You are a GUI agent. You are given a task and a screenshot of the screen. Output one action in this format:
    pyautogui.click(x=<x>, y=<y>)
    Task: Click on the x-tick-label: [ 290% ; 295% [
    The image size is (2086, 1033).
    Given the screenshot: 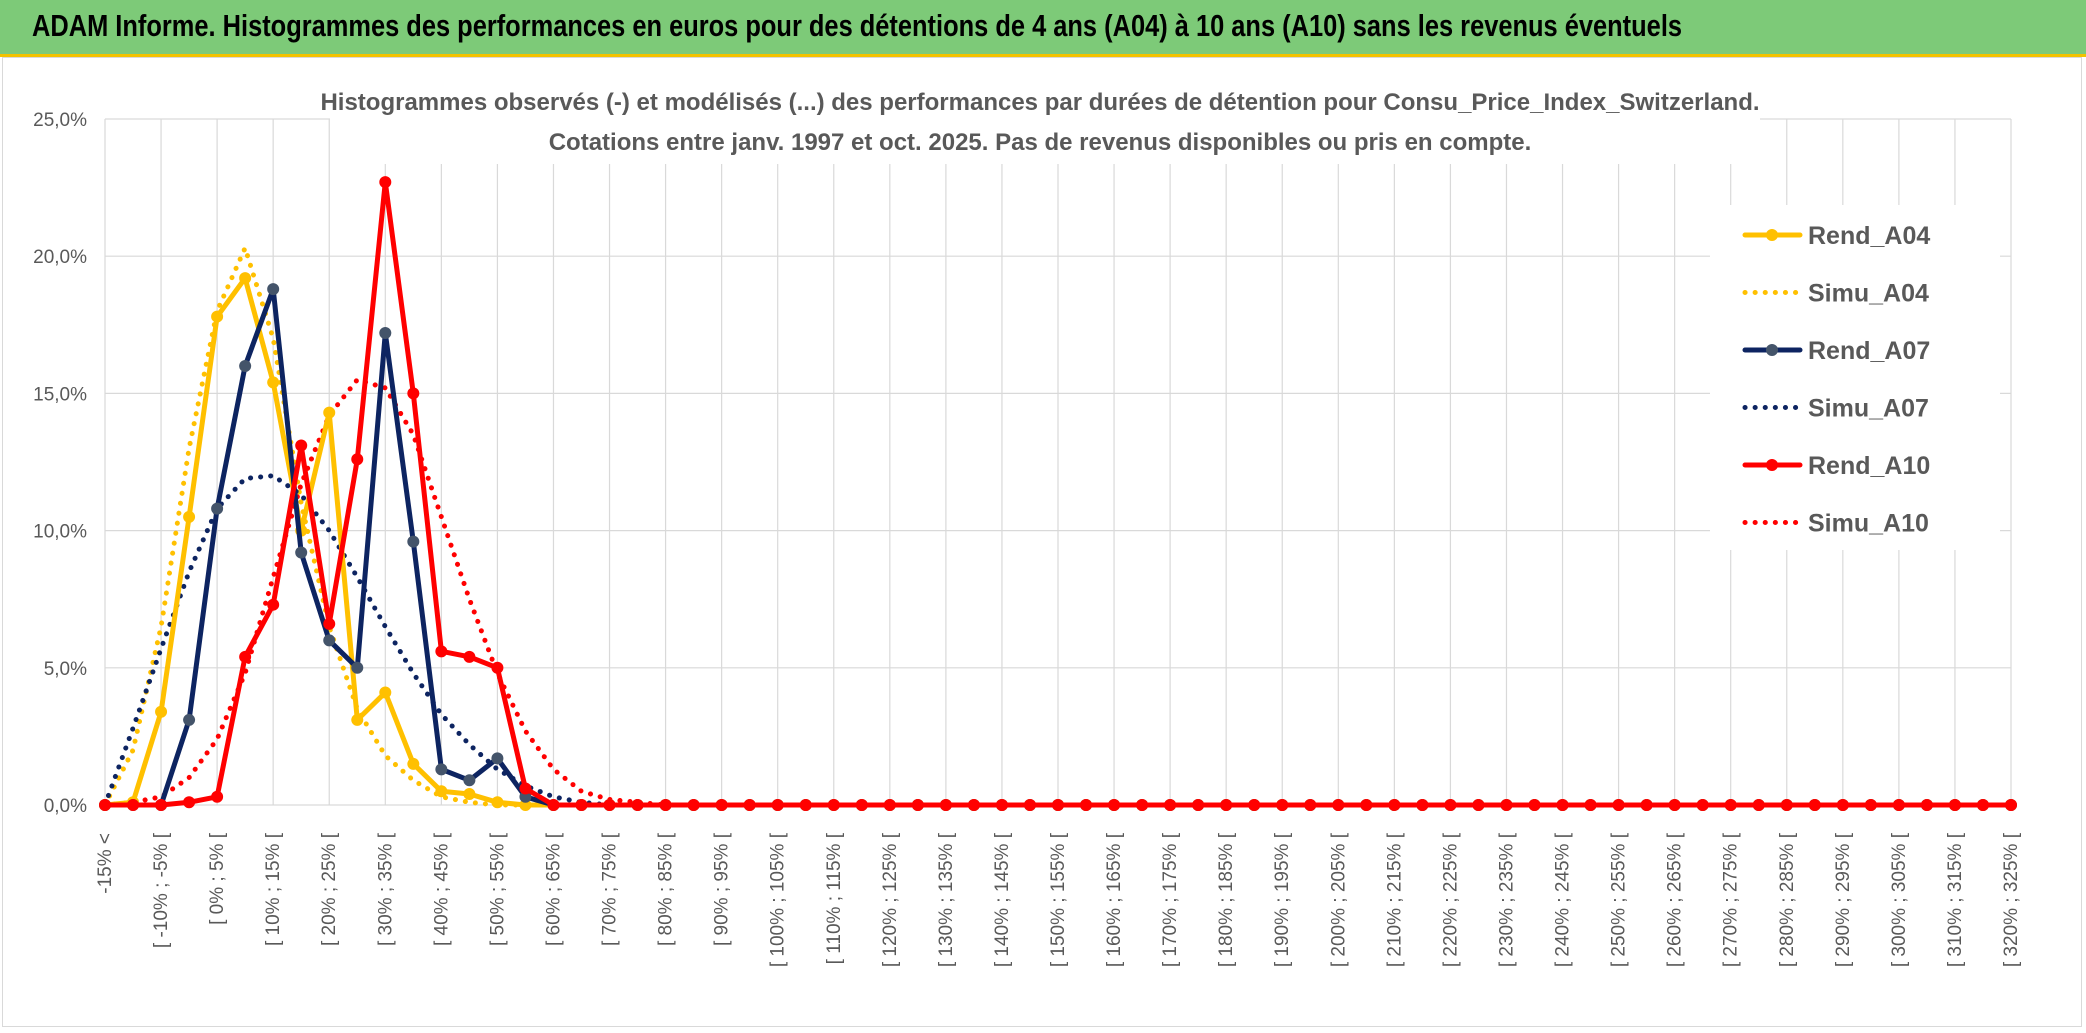 What is the action you would take?
    pyautogui.click(x=1843, y=899)
    